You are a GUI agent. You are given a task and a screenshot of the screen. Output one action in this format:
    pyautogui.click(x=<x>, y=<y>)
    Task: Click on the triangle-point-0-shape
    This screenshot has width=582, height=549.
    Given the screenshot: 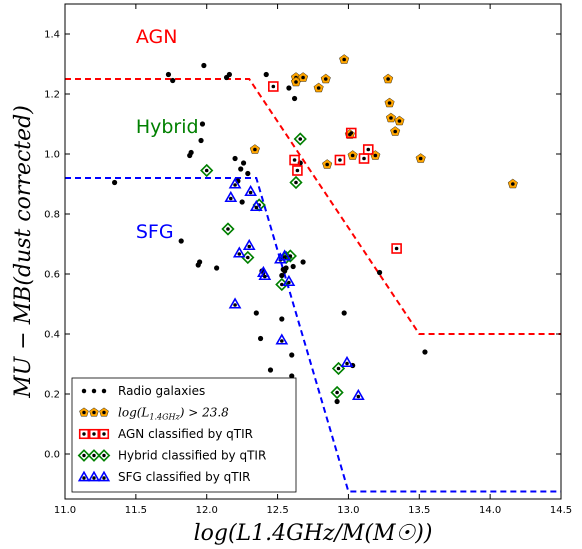 What is the action you would take?
    pyautogui.click(x=231, y=196)
    